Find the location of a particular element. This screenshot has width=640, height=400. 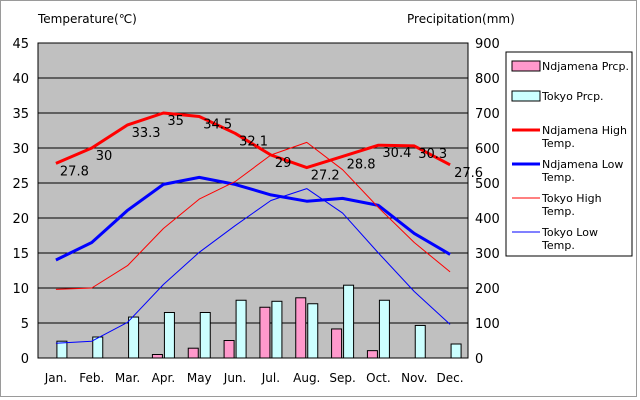

y-right-tick-label: 500 is located at coordinates (487, 184).